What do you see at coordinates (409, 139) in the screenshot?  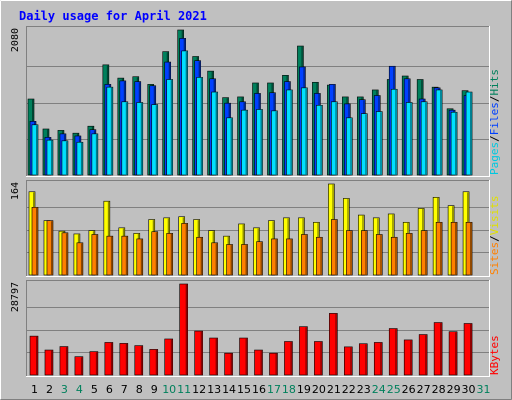 I see `bar-pages-day-26-face` at bounding box center [409, 139].